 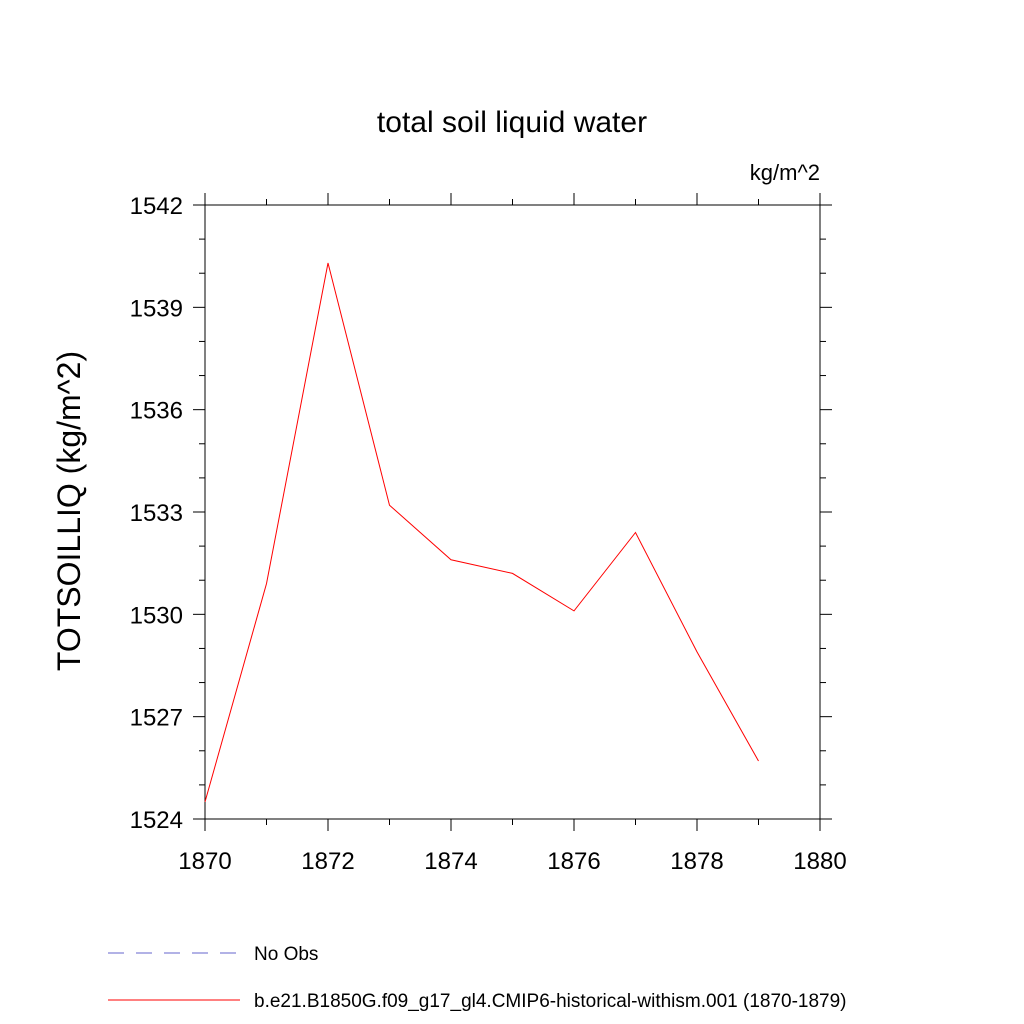 I want to click on y-tick-label: 1524, so click(x=156, y=820).